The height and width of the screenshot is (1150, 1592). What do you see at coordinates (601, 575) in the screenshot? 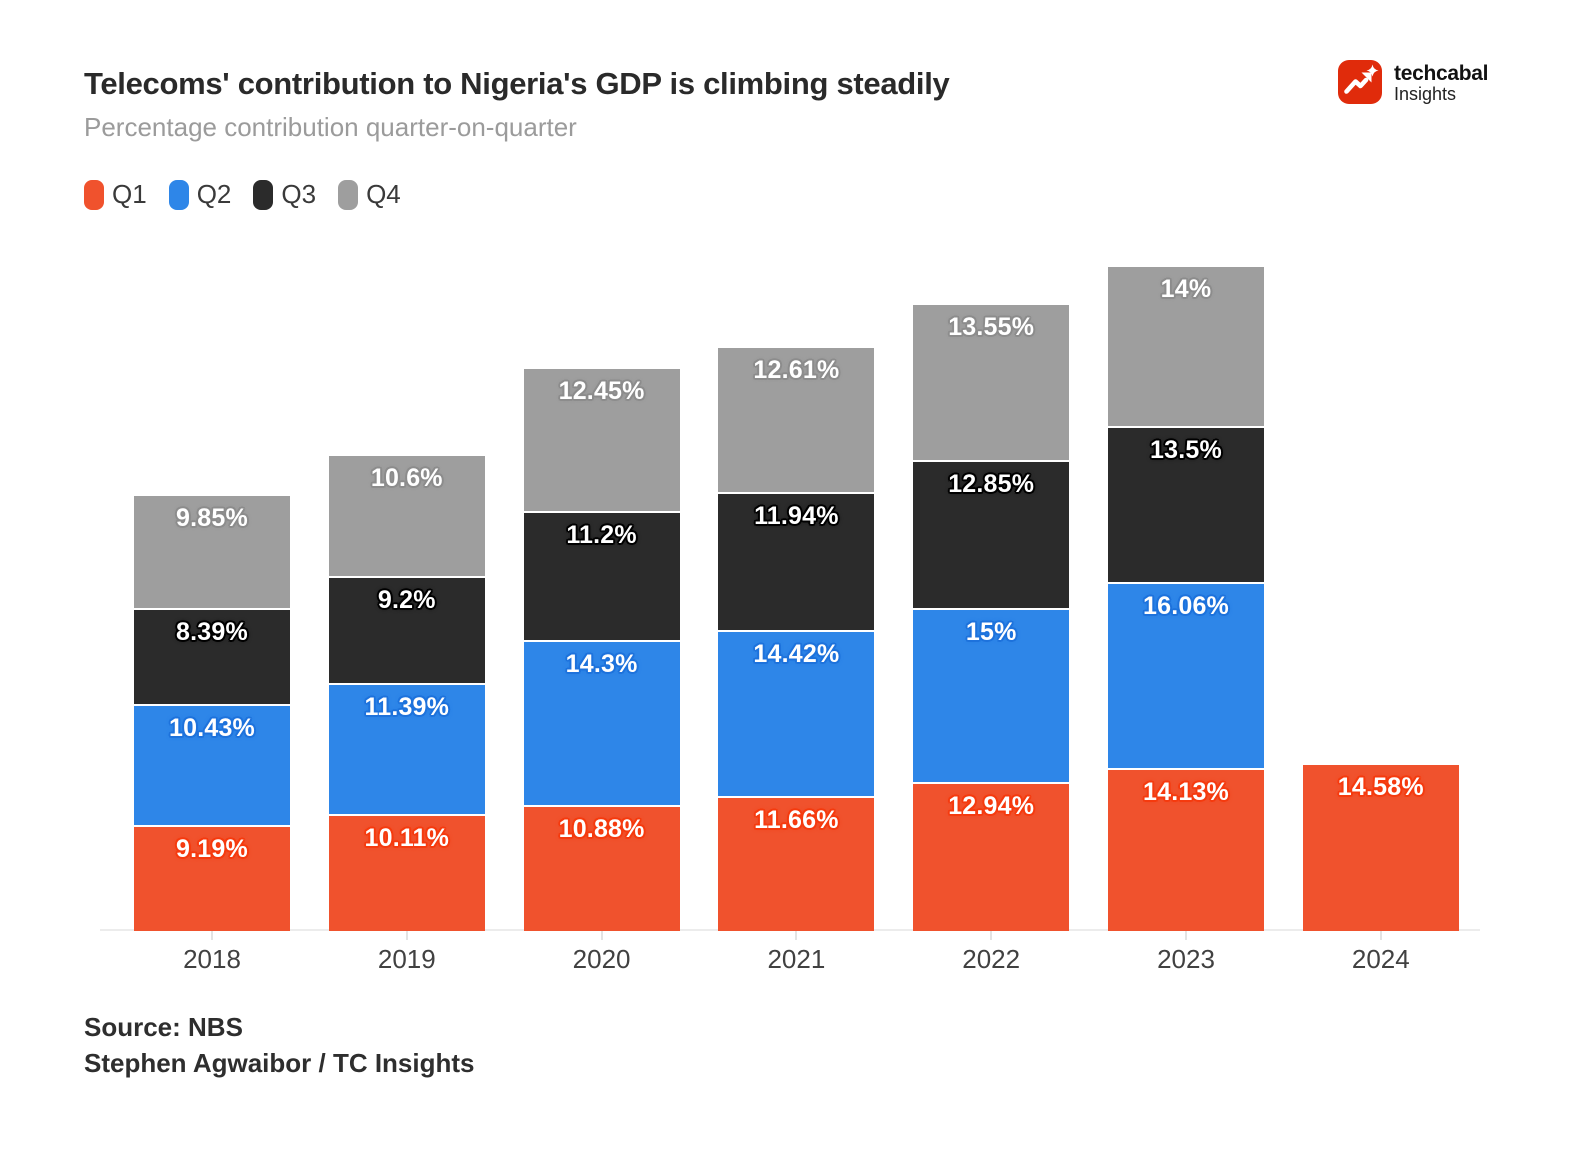
I see `segment-q3-2020: 11.2%` at bounding box center [601, 575].